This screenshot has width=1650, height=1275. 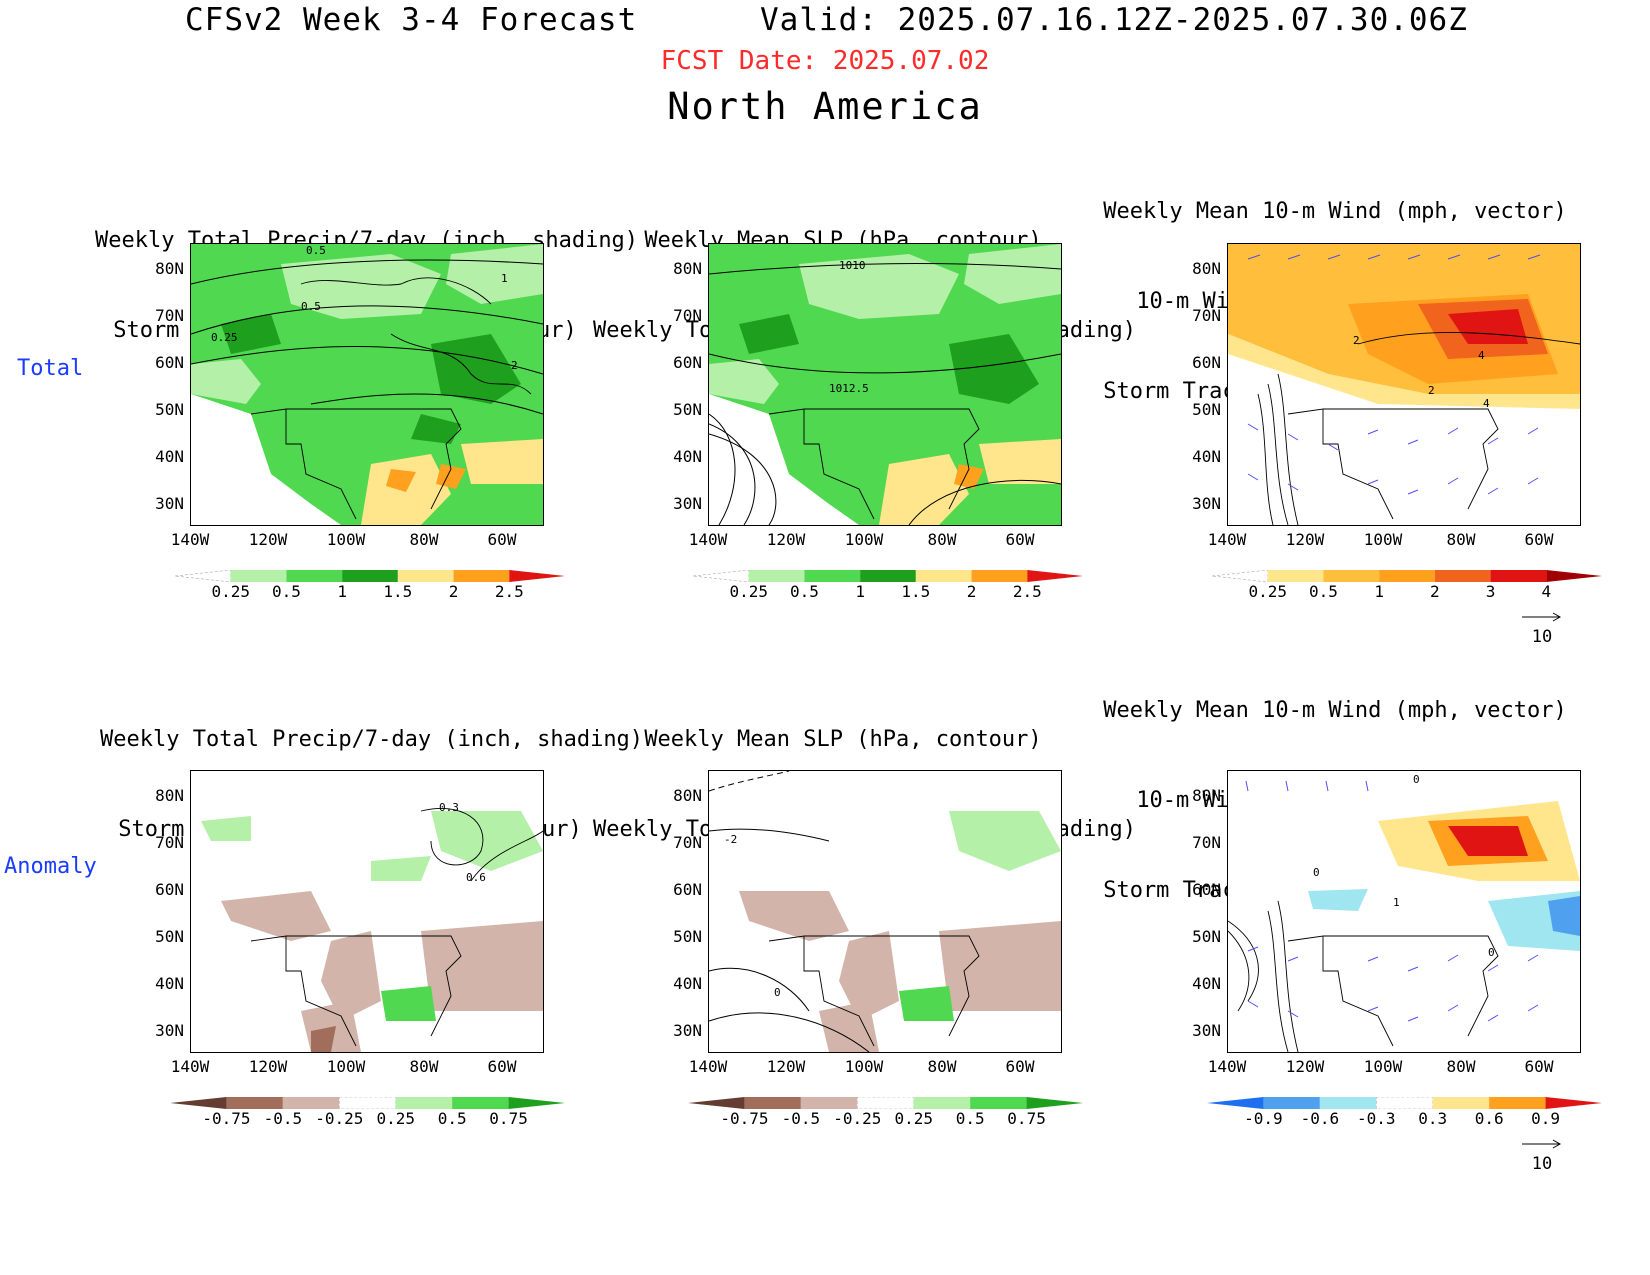 I want to click on arrow-right-icon, so click(x=1542, y=1144).